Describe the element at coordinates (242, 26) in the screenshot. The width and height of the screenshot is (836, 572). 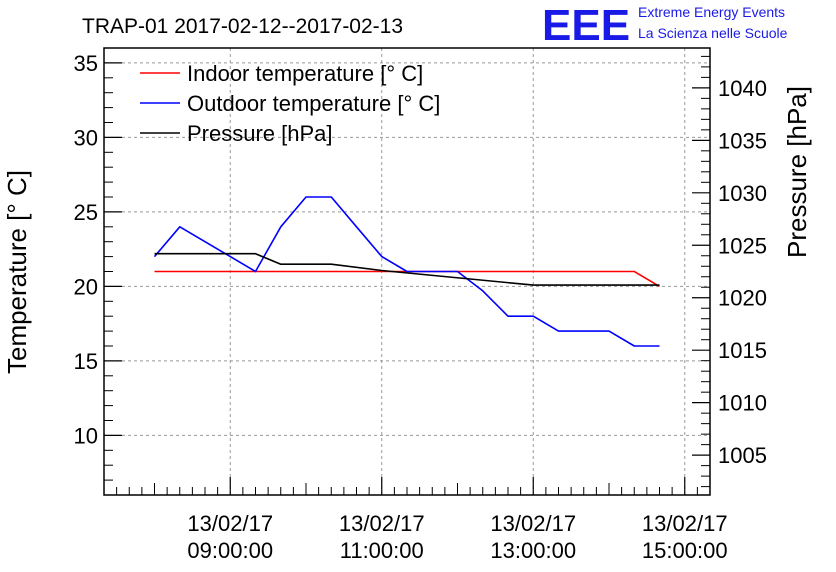
I see `chart-title: TRAP-01 2017-02-12--2017-02-13` at that location.